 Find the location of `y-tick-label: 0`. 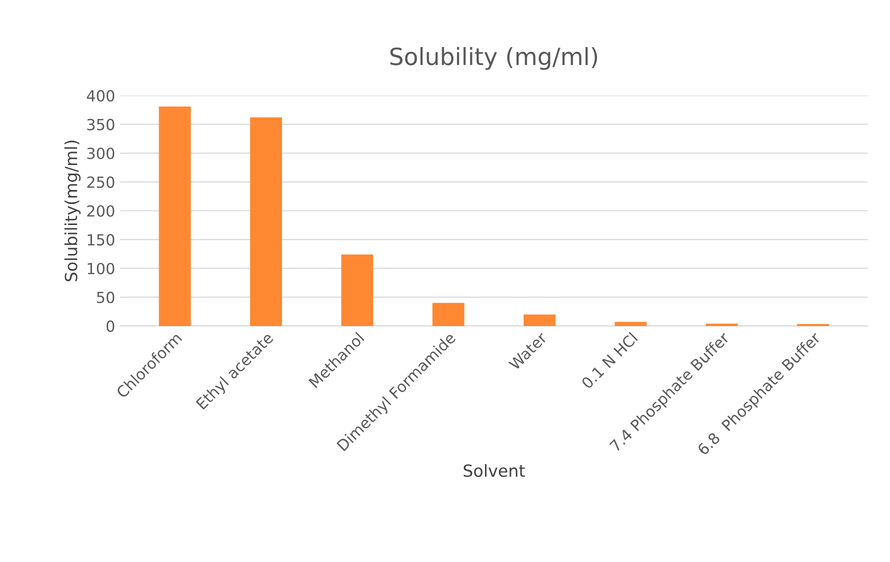

y-tick-label: 0 is located at coordinates (110, 326).